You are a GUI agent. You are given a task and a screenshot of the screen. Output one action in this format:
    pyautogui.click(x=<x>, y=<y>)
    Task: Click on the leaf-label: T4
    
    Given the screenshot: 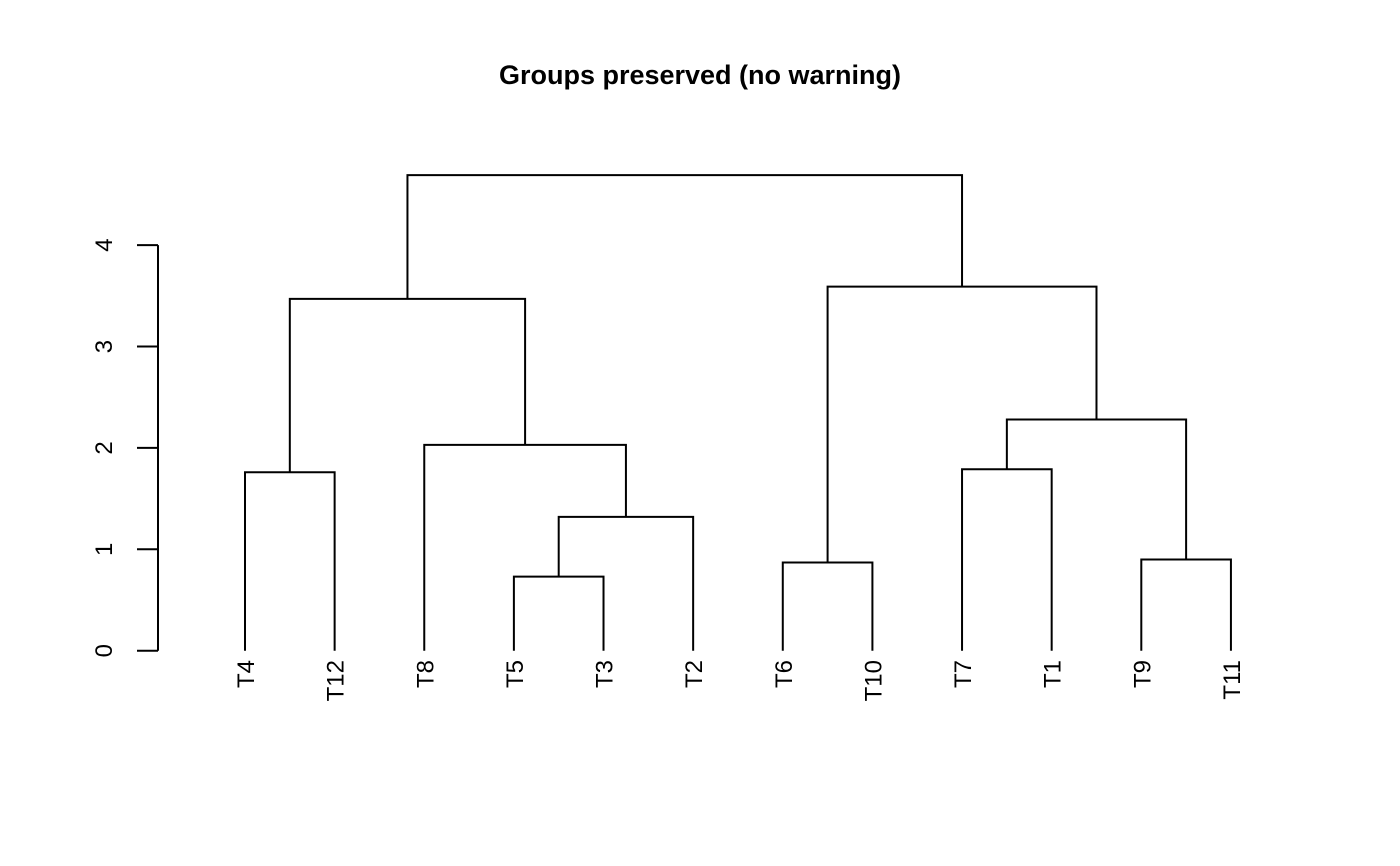 What is the action you would take?
    pyautogui.click(x=246, y=674)
    